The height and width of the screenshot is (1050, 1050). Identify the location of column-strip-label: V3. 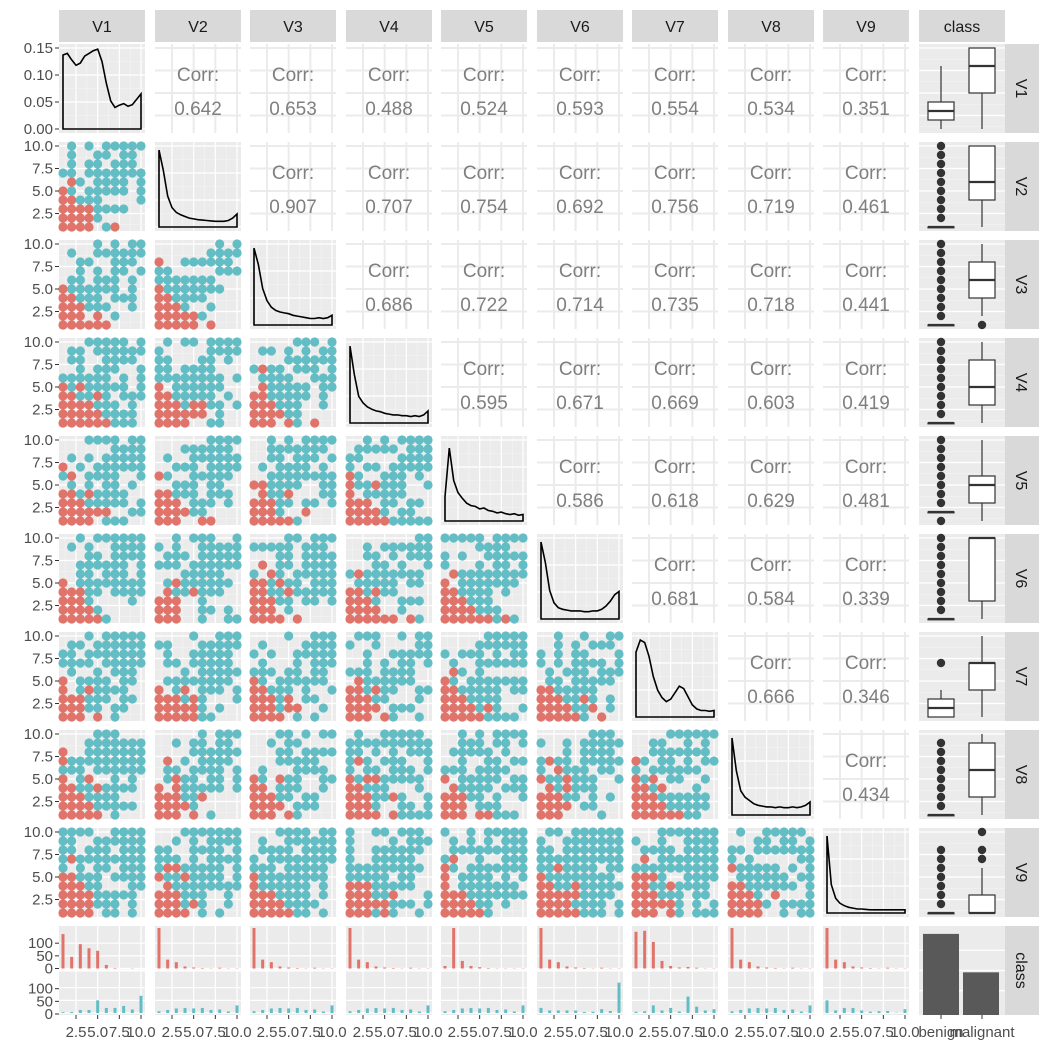
(293, 27).